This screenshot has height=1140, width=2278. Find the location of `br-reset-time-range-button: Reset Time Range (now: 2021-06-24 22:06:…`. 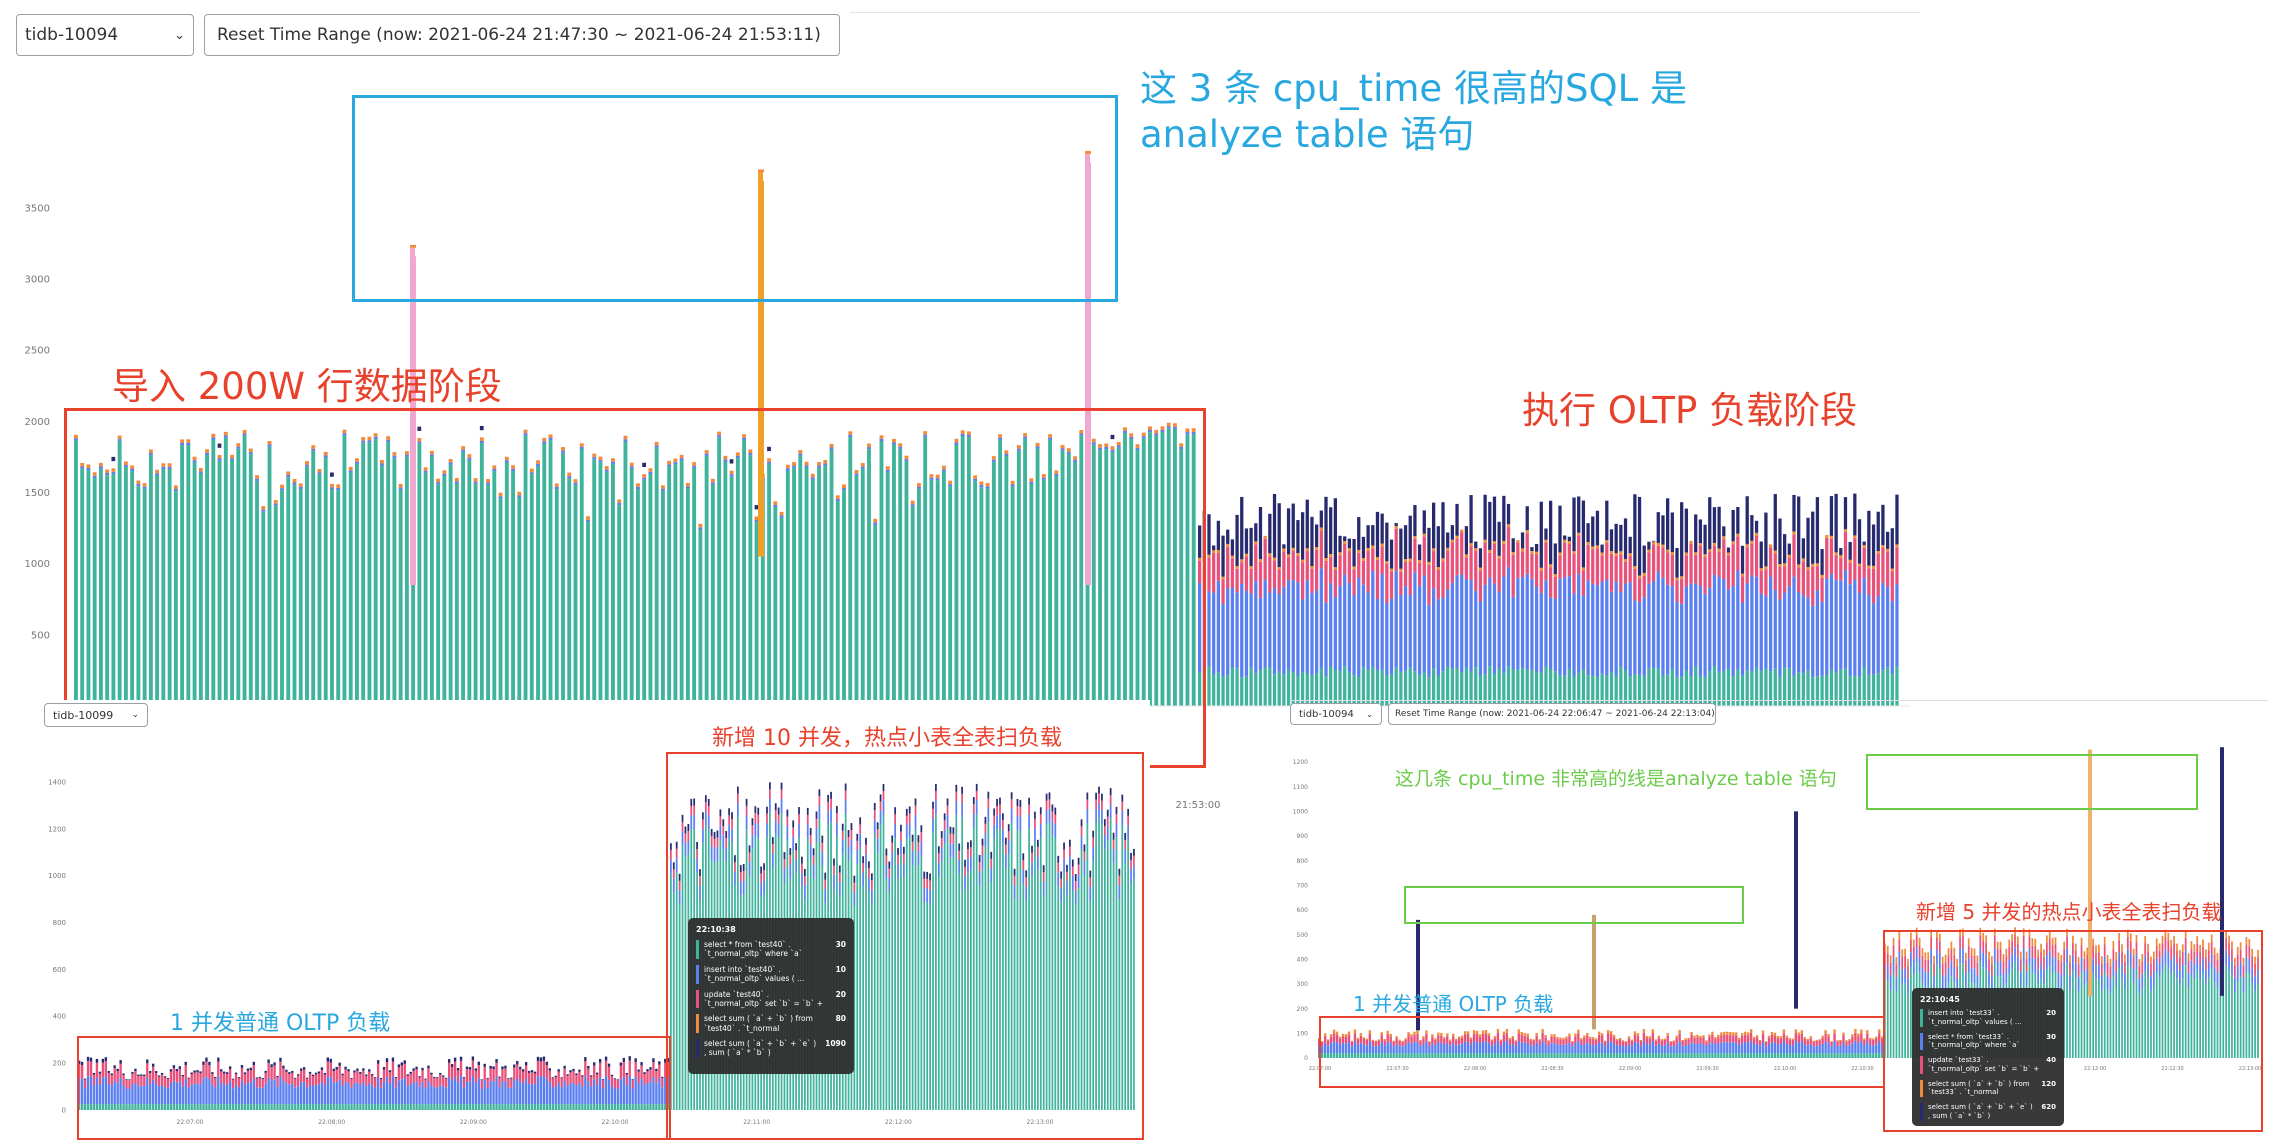

br-reset-time-range-button: Reset Time Range (now: 2021-06-24 22:06:… is located at coordinates (1552, 714).